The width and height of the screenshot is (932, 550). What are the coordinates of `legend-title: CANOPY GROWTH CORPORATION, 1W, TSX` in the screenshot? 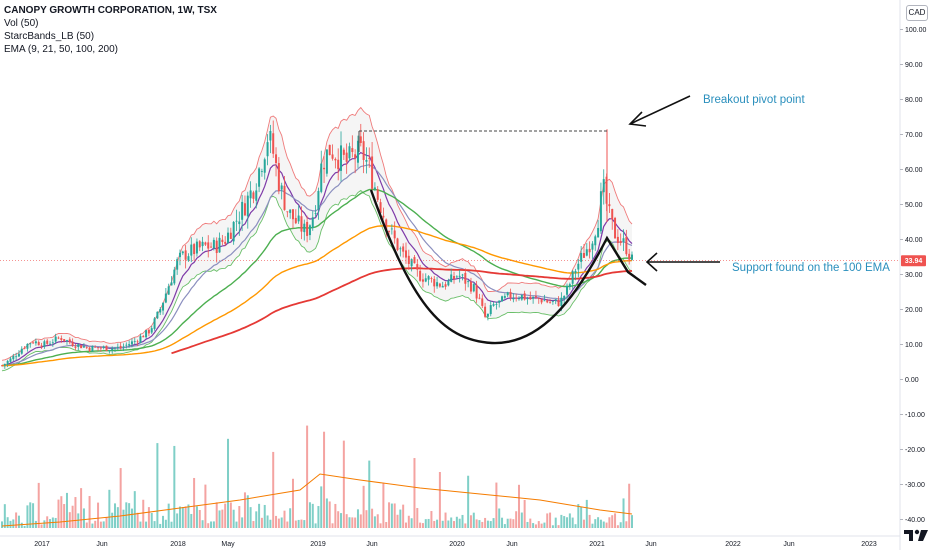 It's located at (110, 10).